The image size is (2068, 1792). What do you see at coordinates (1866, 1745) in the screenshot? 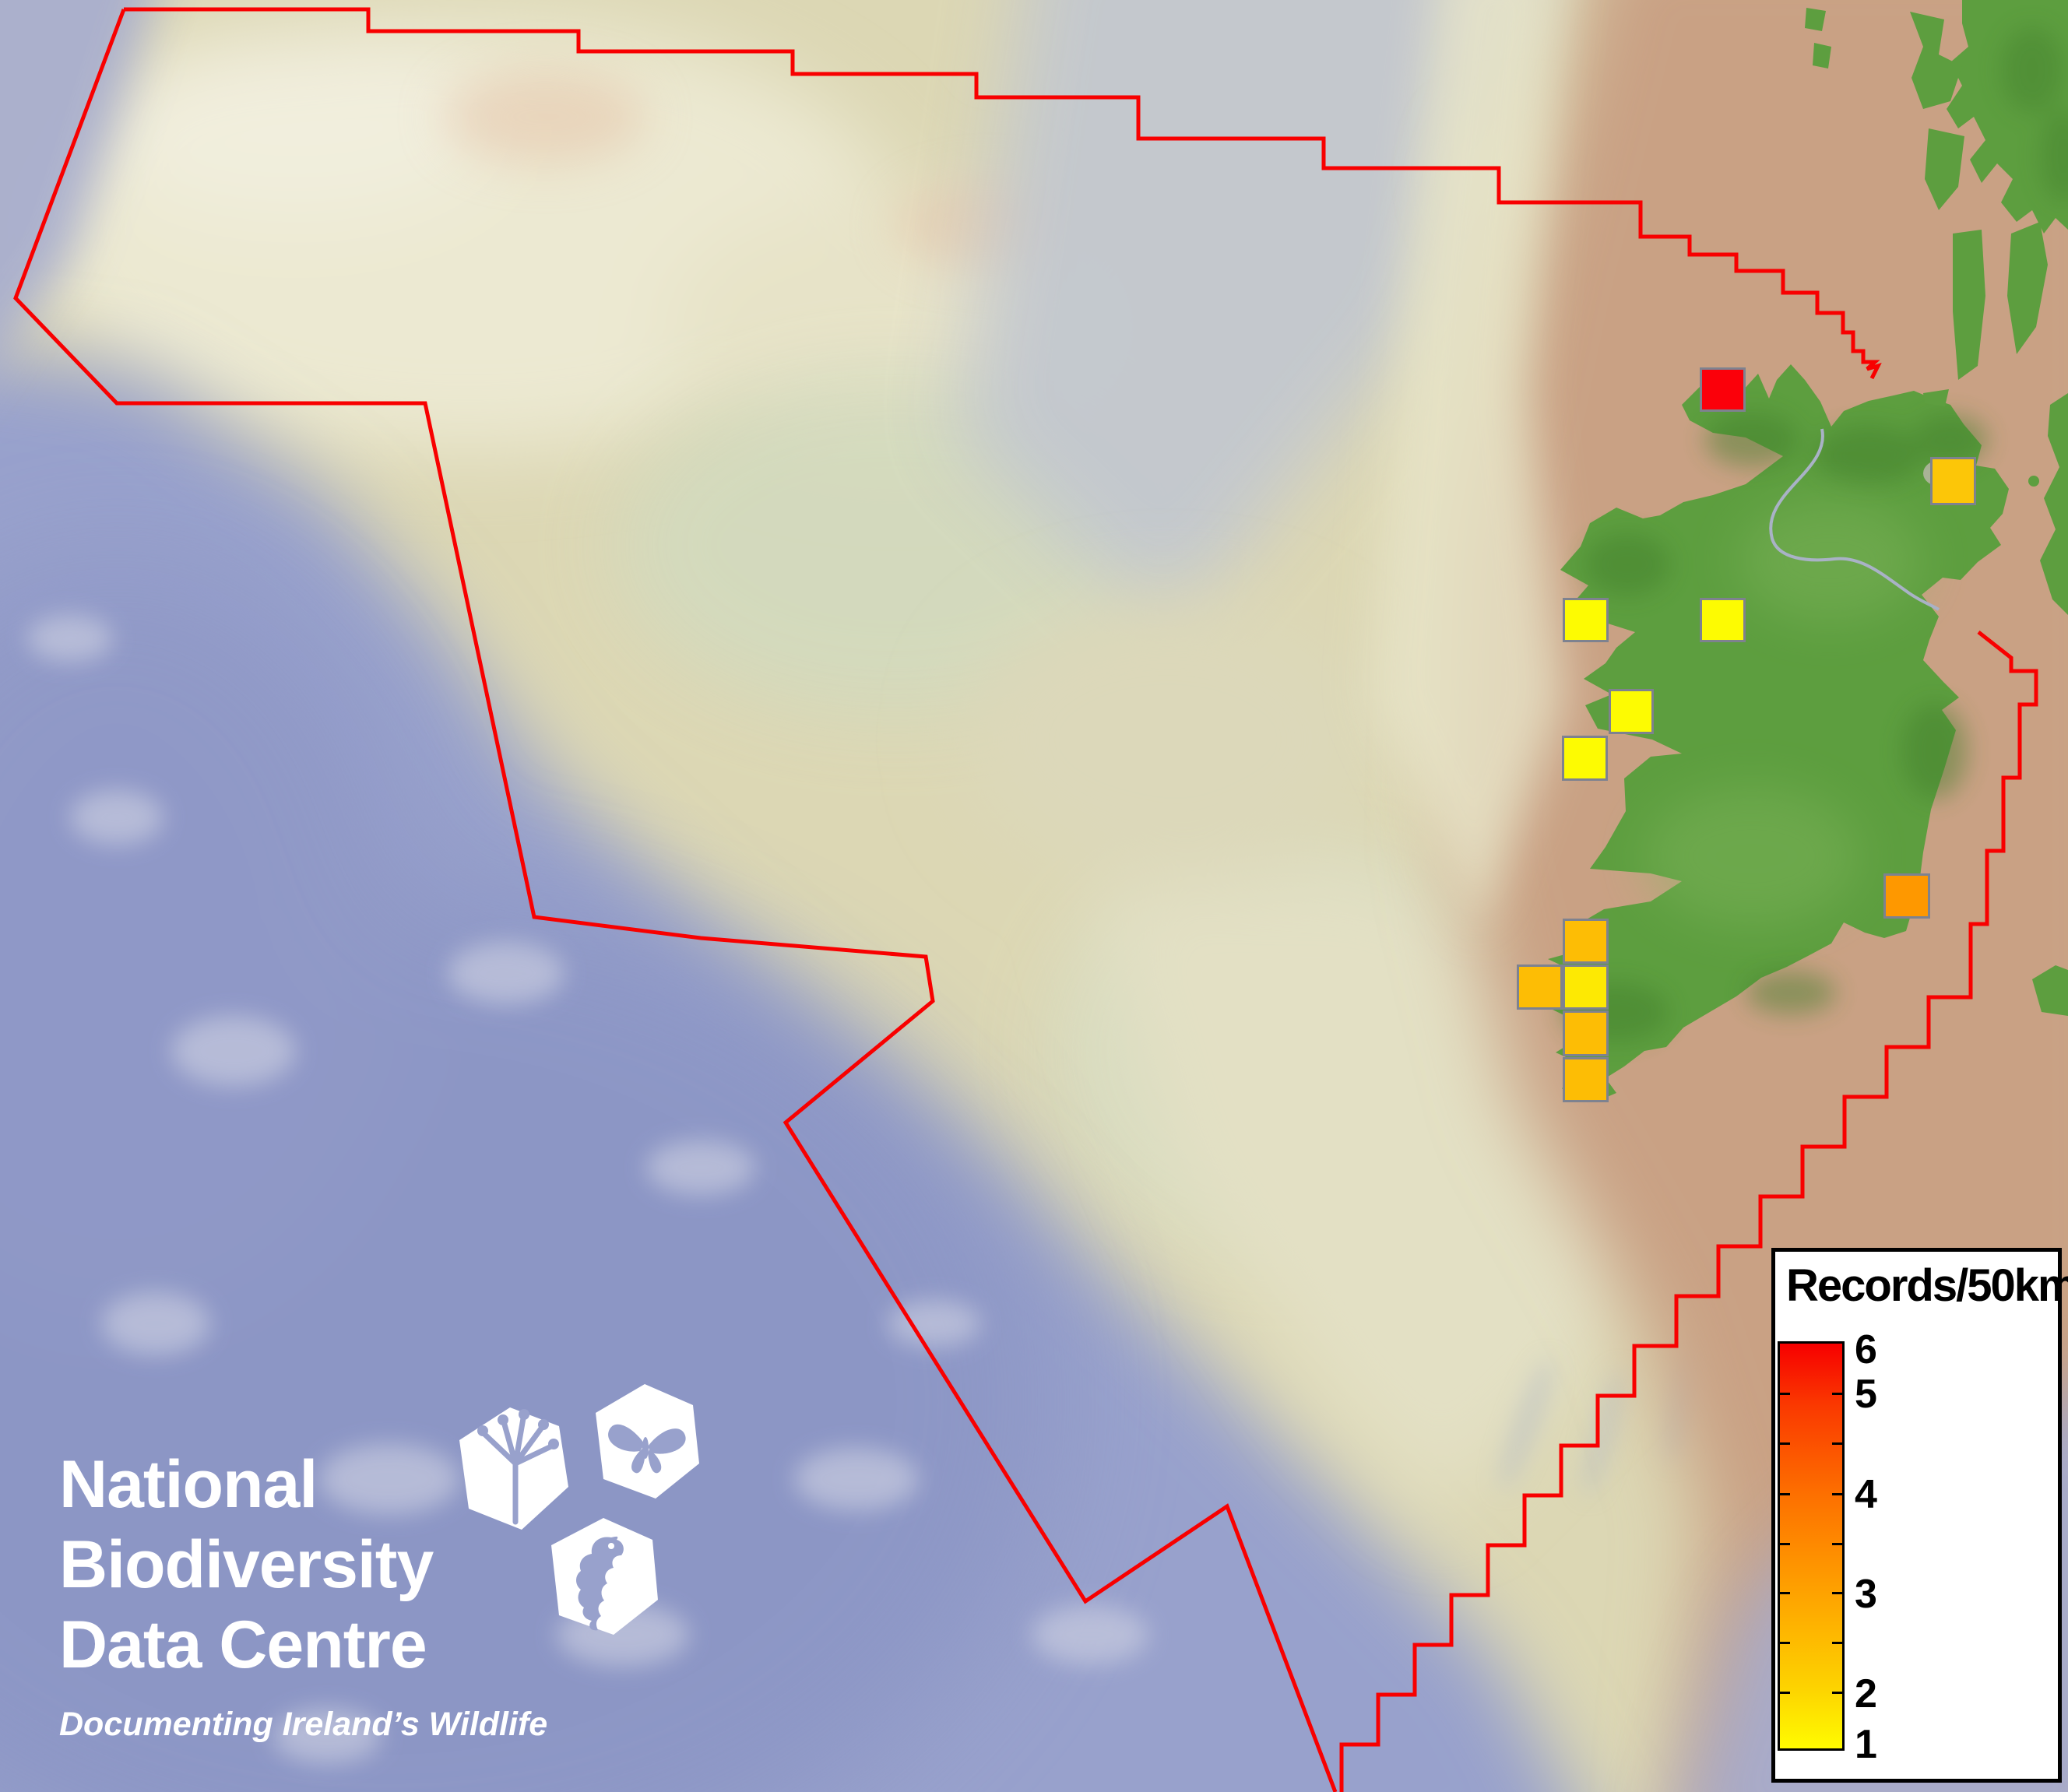
I see `legend-scale-value: 1` at bounding box center [1866, 1745].